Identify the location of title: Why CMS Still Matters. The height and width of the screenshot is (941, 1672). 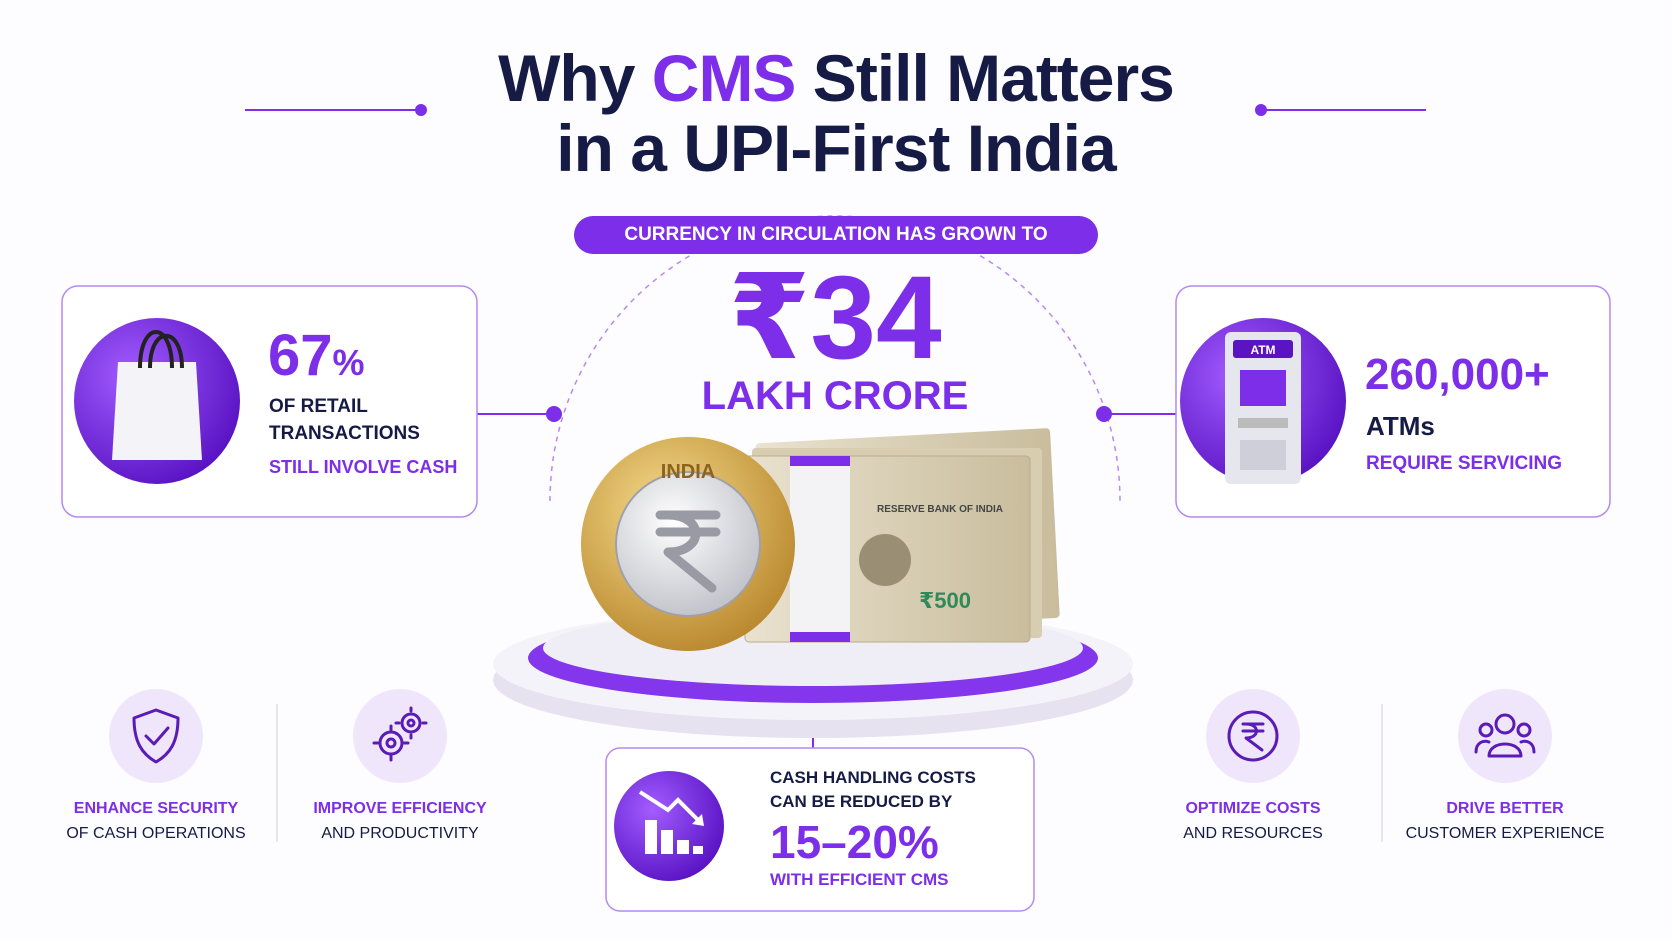
(836, 78).